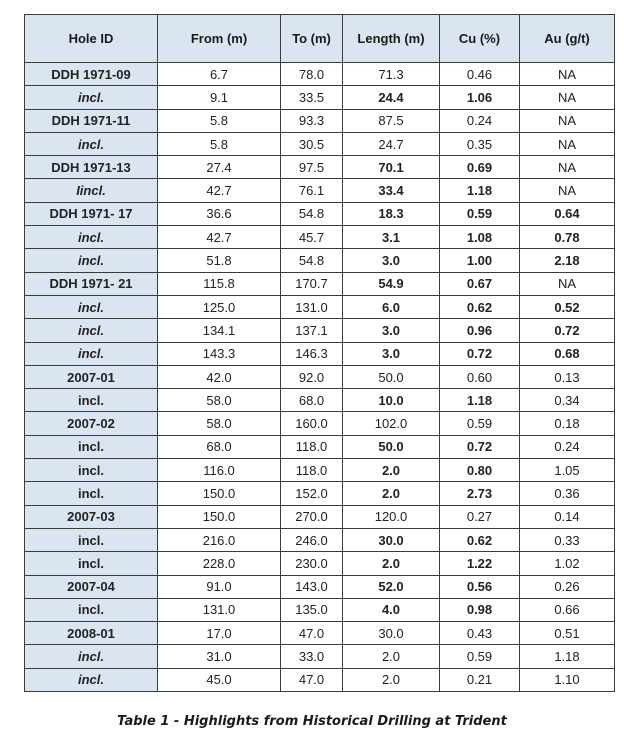 Image resolution: width=624 pixels, height=739 pixels. Describe the element at coordinates (219, 307) in the screenshot. I see `from-cell: 125.0` at that location.